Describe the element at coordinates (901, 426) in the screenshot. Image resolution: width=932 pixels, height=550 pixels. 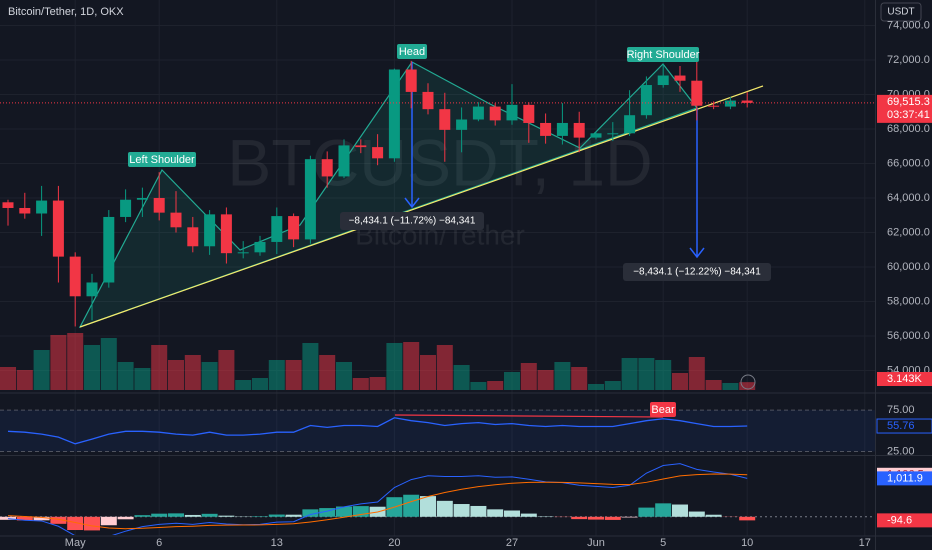
I see `rsi-value: 55.76` at that location.